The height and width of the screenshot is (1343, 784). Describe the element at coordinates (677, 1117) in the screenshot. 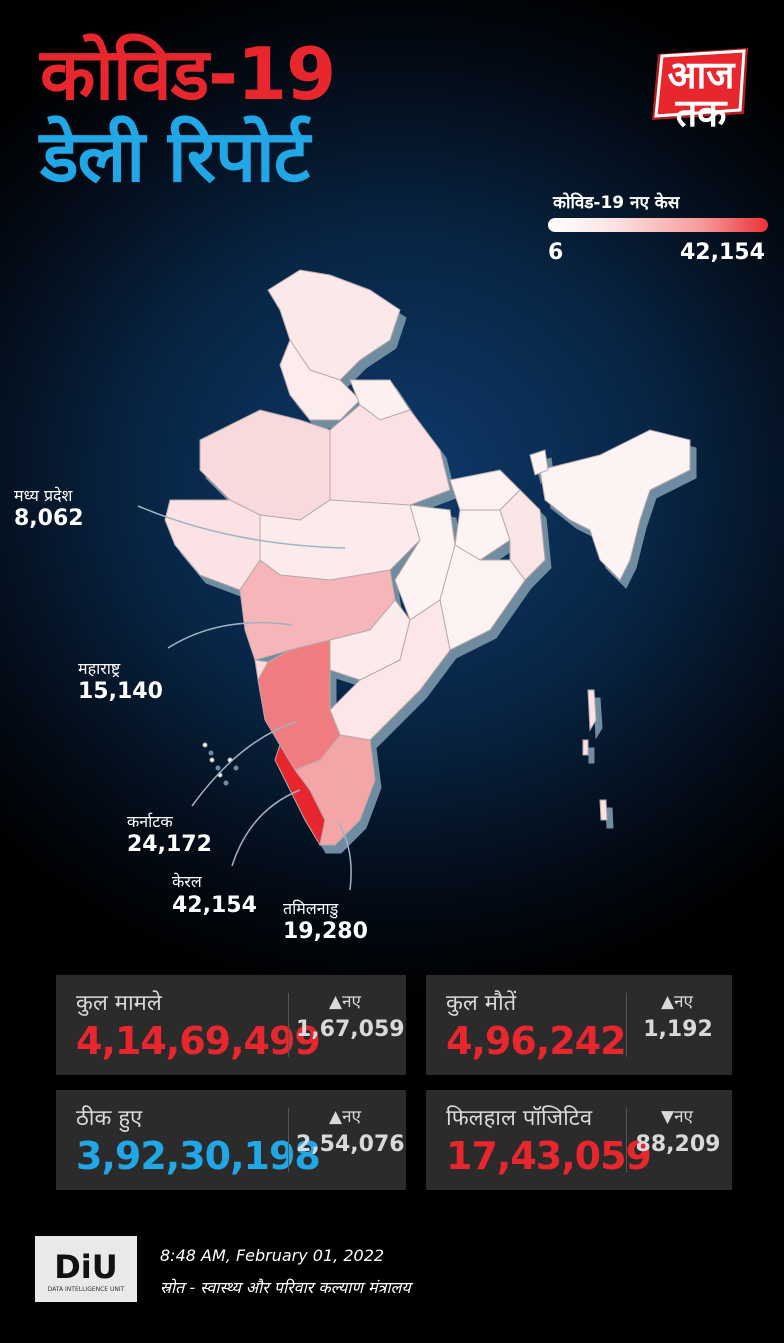

I see `card-new-label: ▼नए` at that location.